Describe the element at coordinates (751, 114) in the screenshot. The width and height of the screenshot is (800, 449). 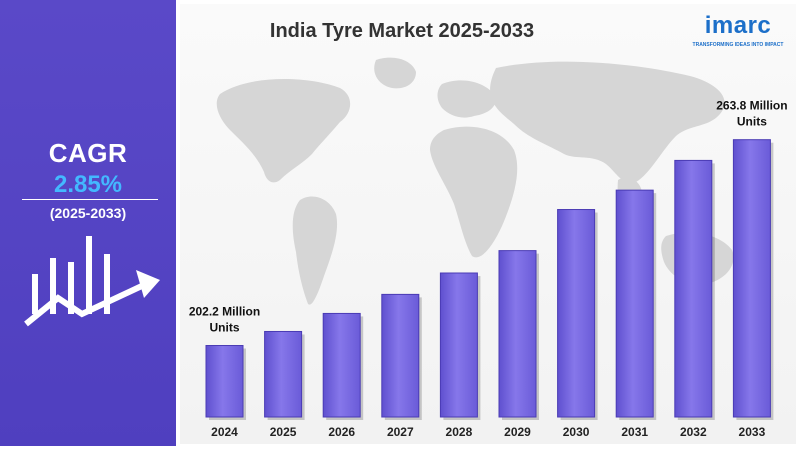
I see `data-label-2033: 263.8 Million Units` at that location.